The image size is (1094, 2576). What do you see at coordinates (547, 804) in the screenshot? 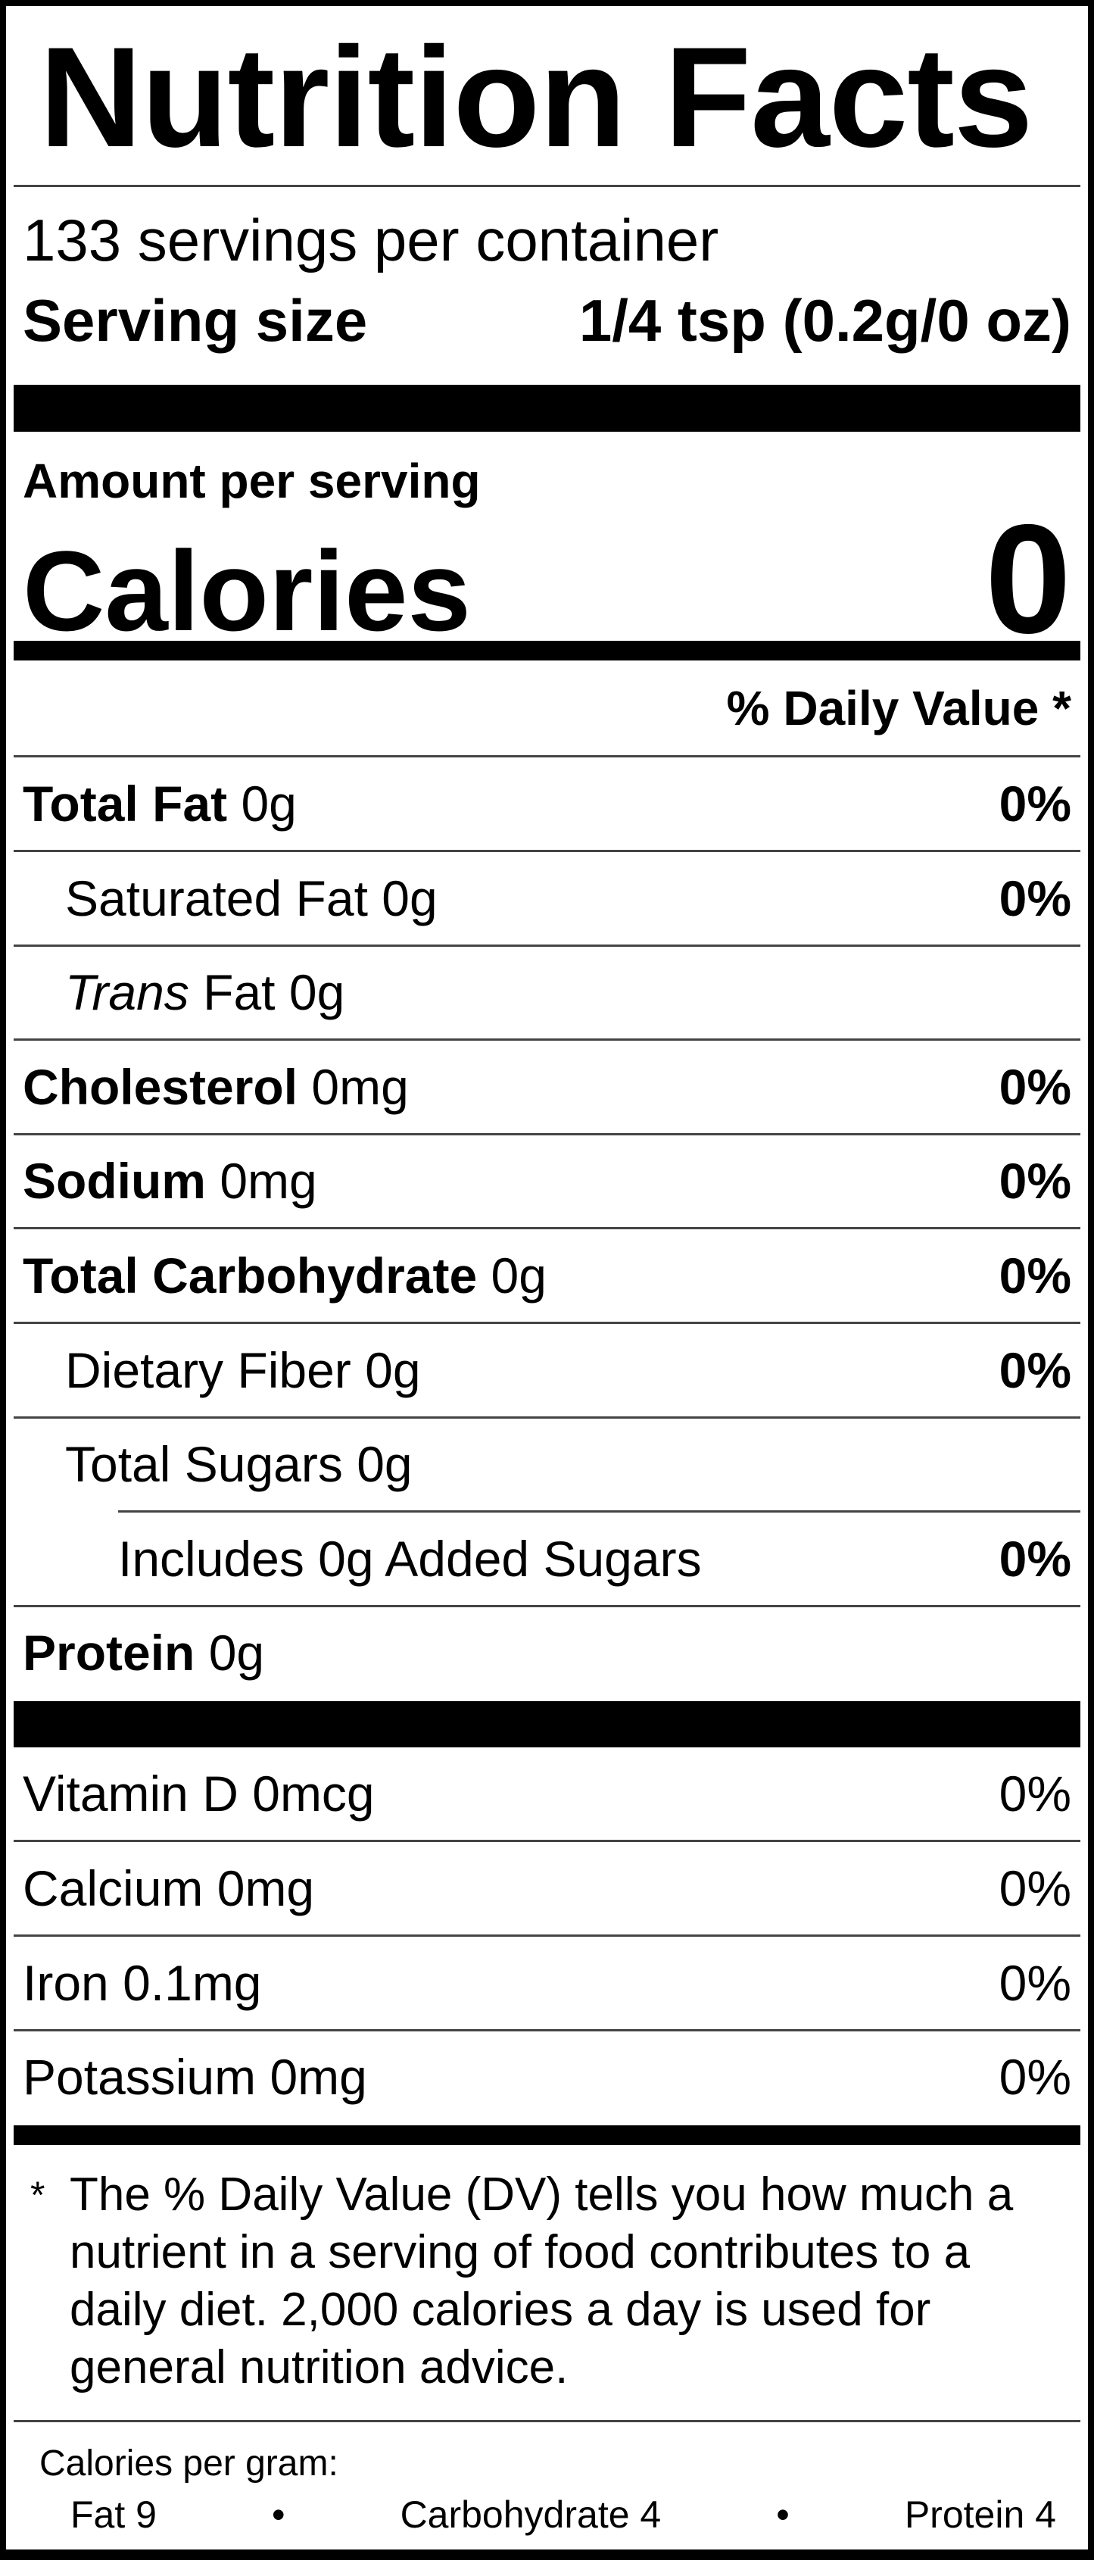
I see `nutrient-row: Total Fat 0g 0%` at bounding box center [547, 804].